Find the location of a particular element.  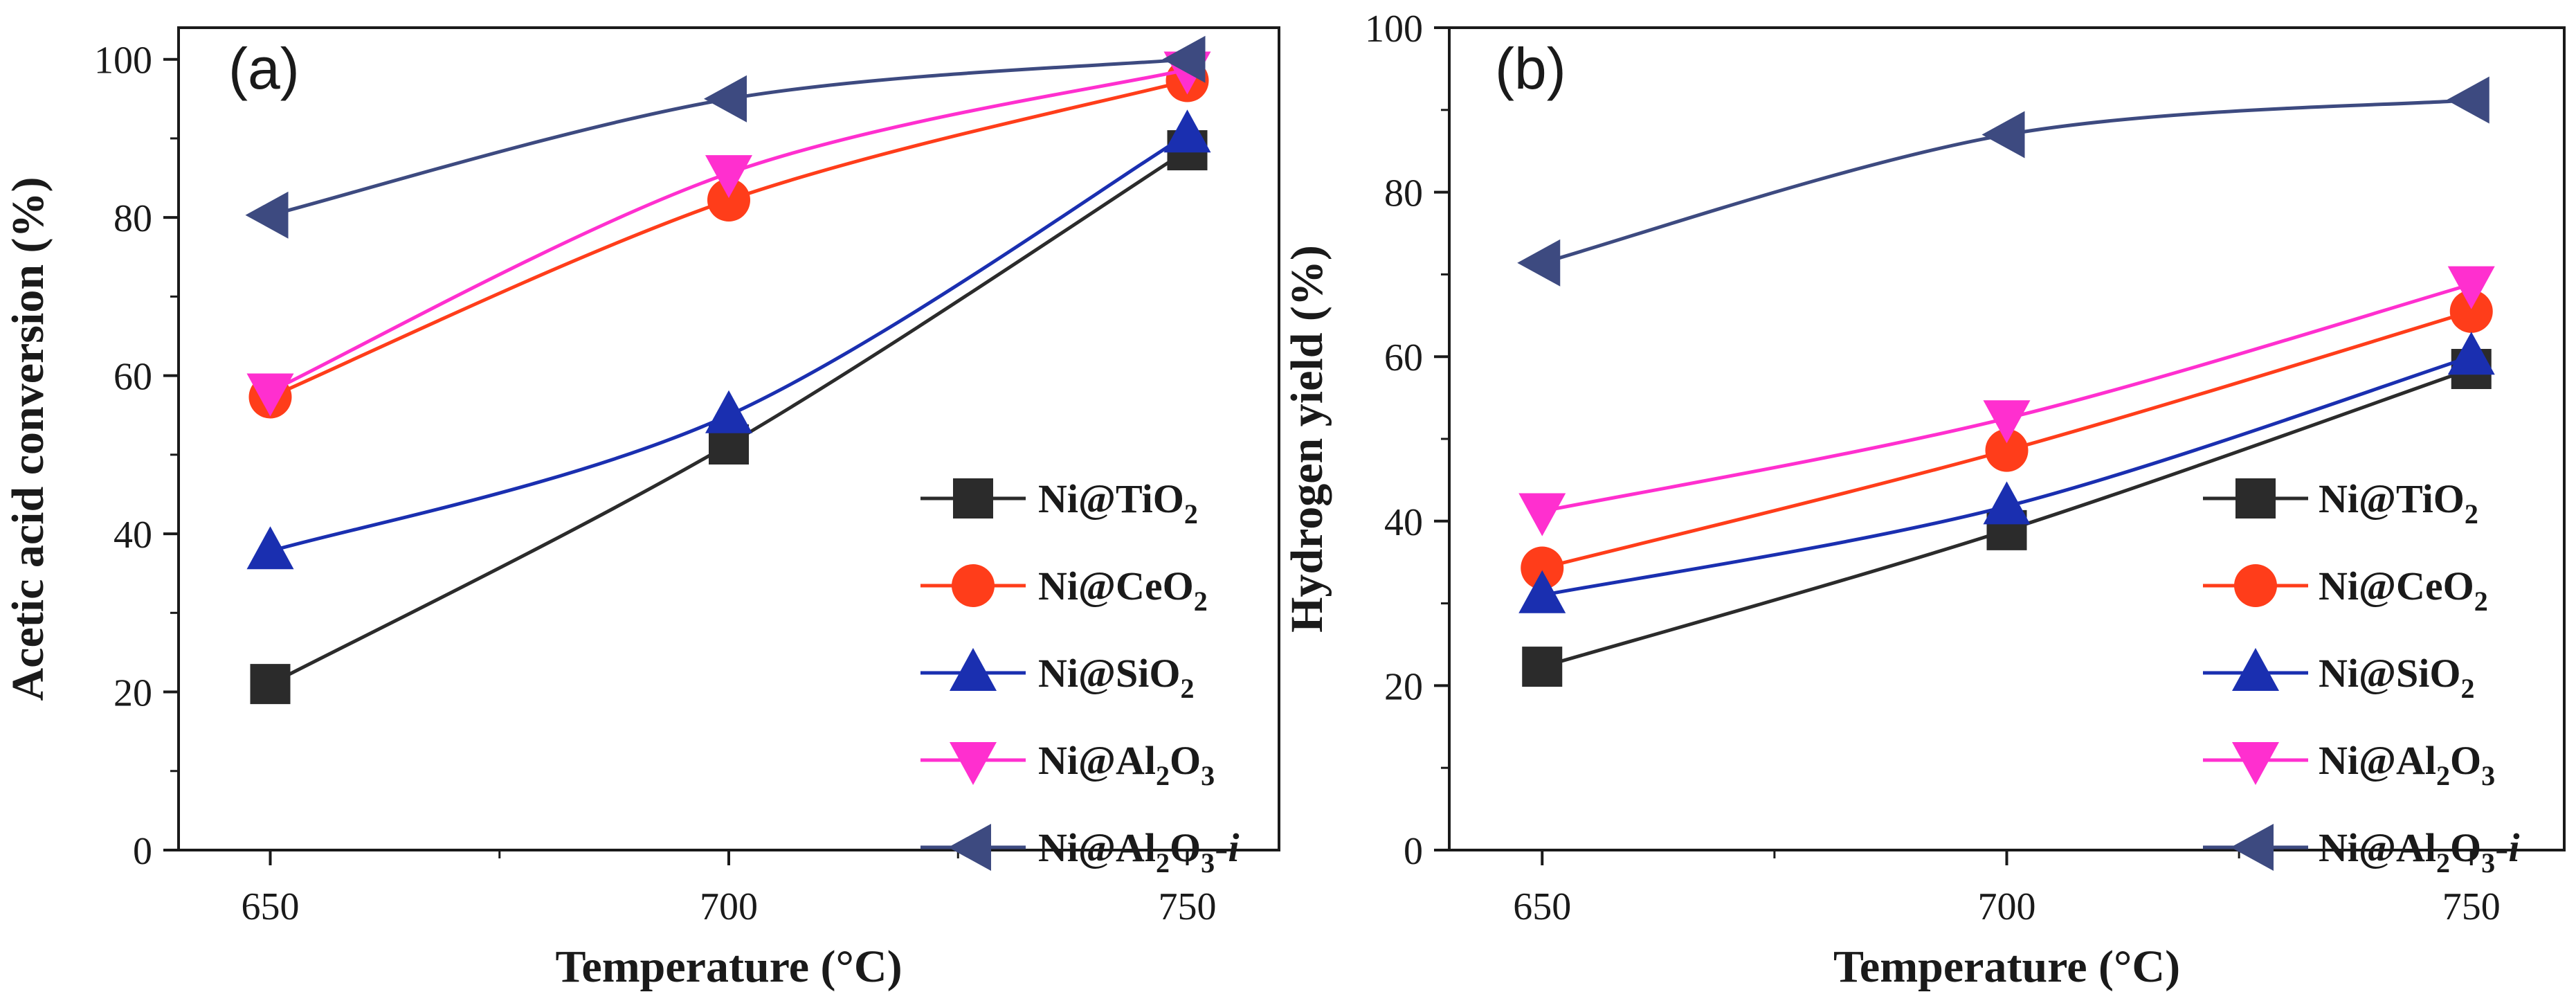

series-si is located at coordinates (2006, 472).